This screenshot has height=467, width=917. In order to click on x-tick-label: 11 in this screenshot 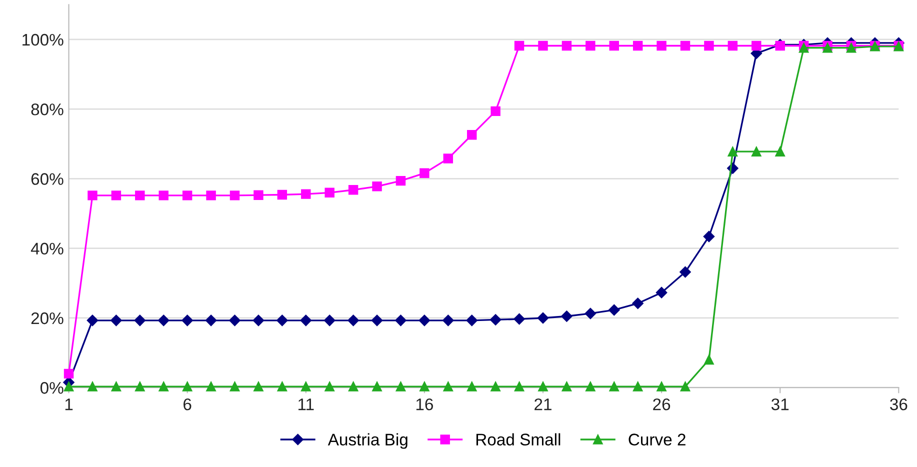, I will do `click(306, 404)`.